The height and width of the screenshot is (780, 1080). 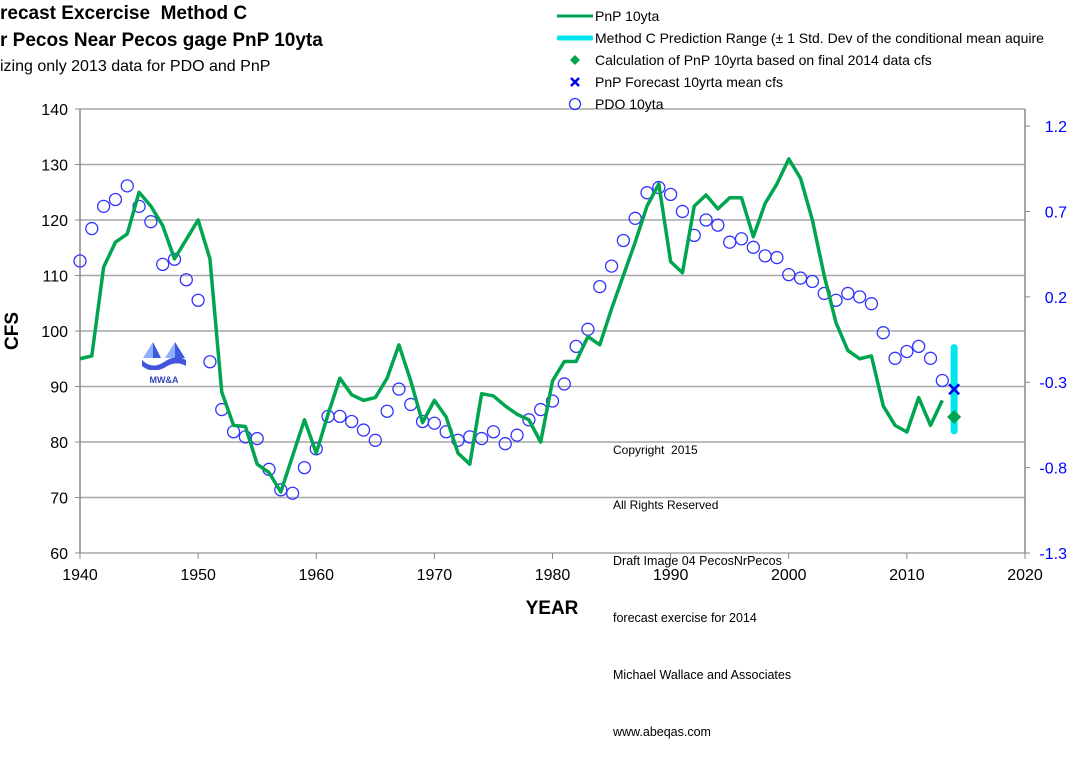 What do you see at coordinates (164, 356) in the screenshot?
I see `logo-mountains-icon` at bounding box center [164, 356].